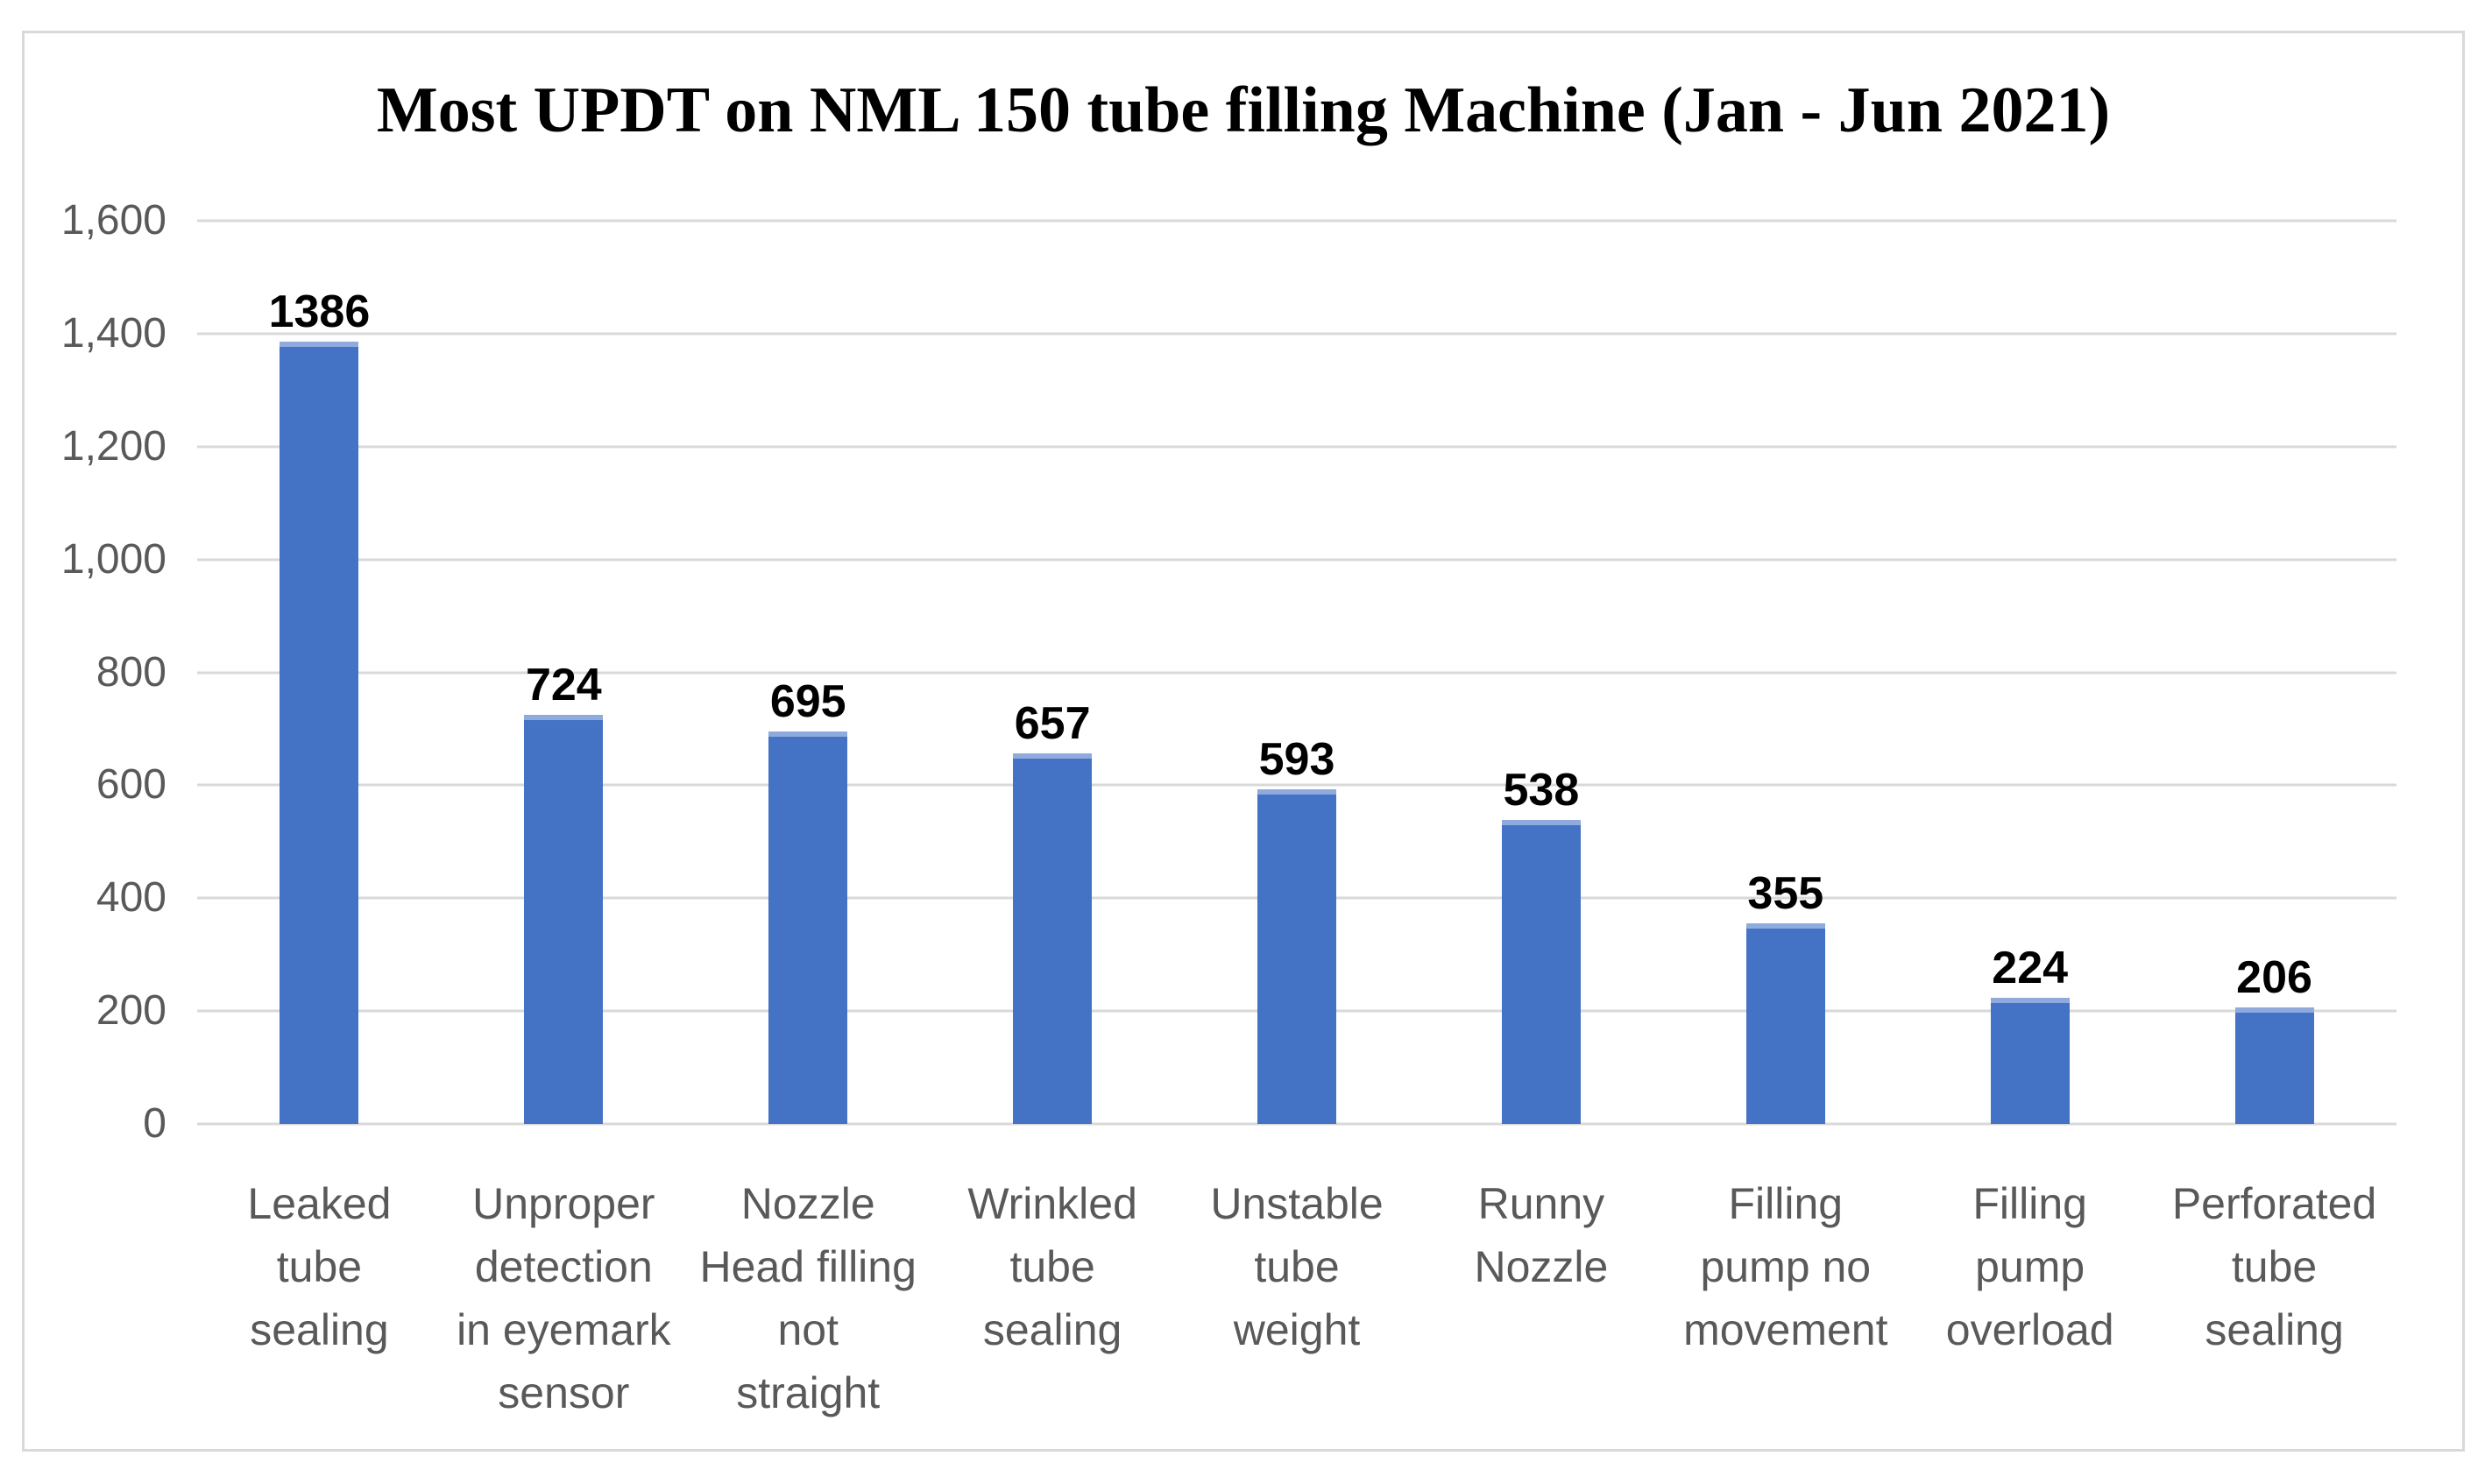 The image size is (2492, 1484). What do you see at coordinates (320, 1266) in the screenshot?
I see `x-category-label: Leaked tube sealing` at bounding box center [320, 1266].